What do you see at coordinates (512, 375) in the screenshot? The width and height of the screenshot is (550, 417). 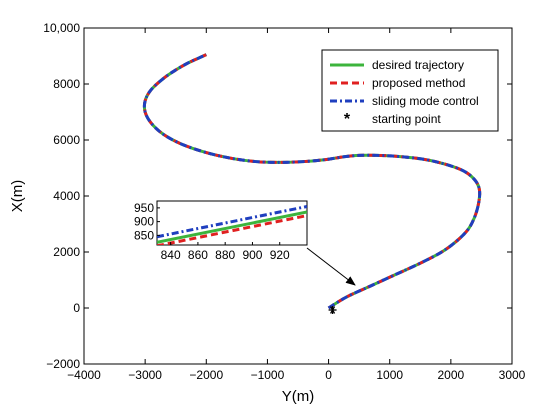 I see `x-tick-label: 3000` at bounding box center [512, 375].